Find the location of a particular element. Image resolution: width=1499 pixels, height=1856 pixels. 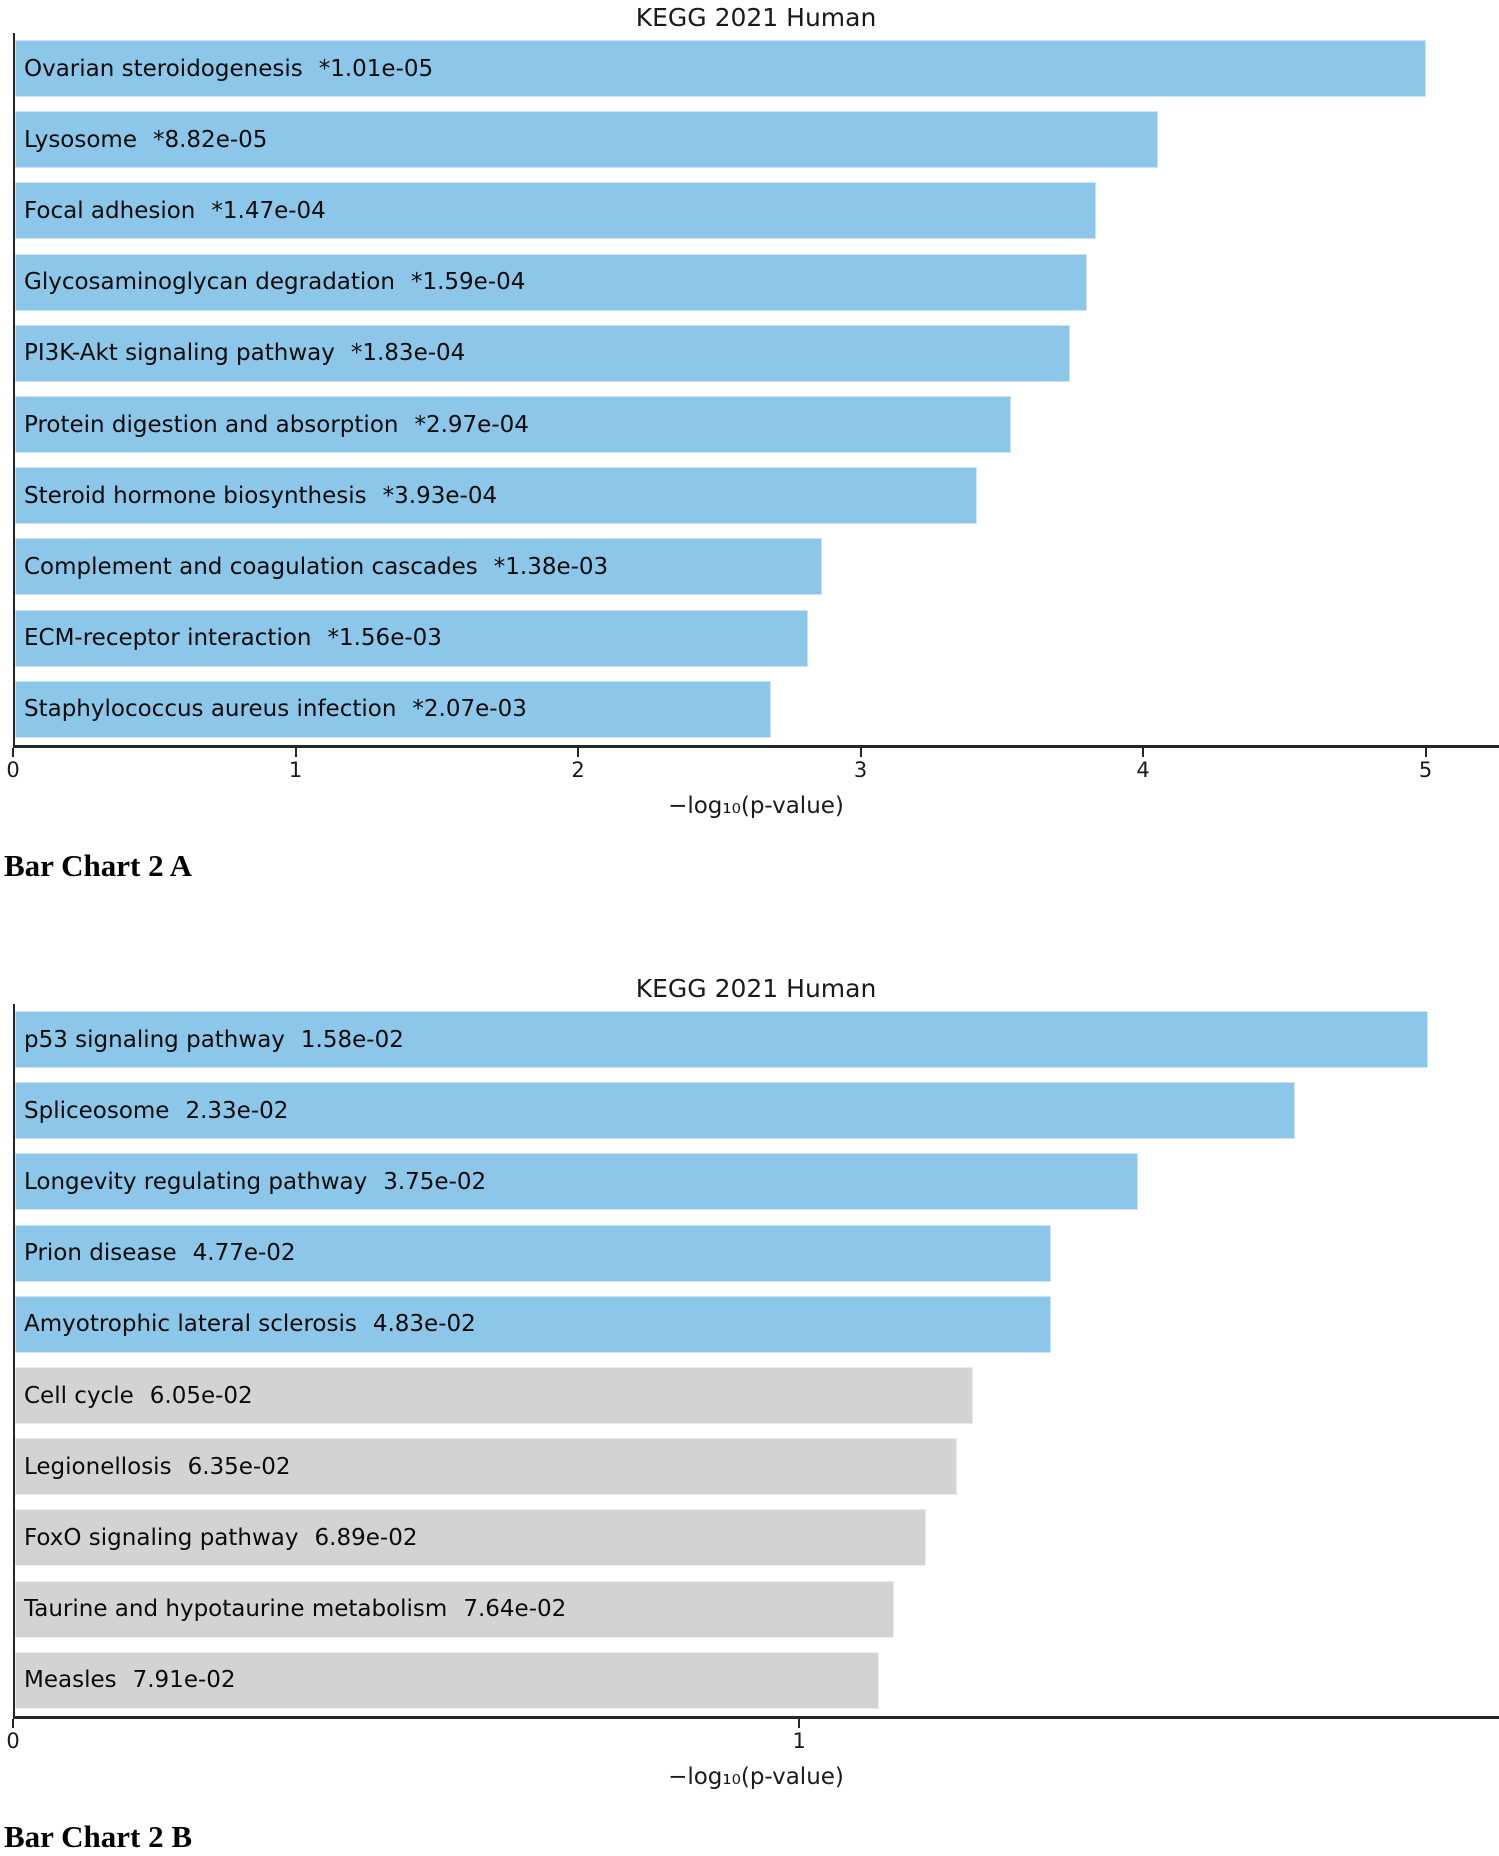

bar-pvalue-label: *1.56e-03 is located at coordinates (384, 638).